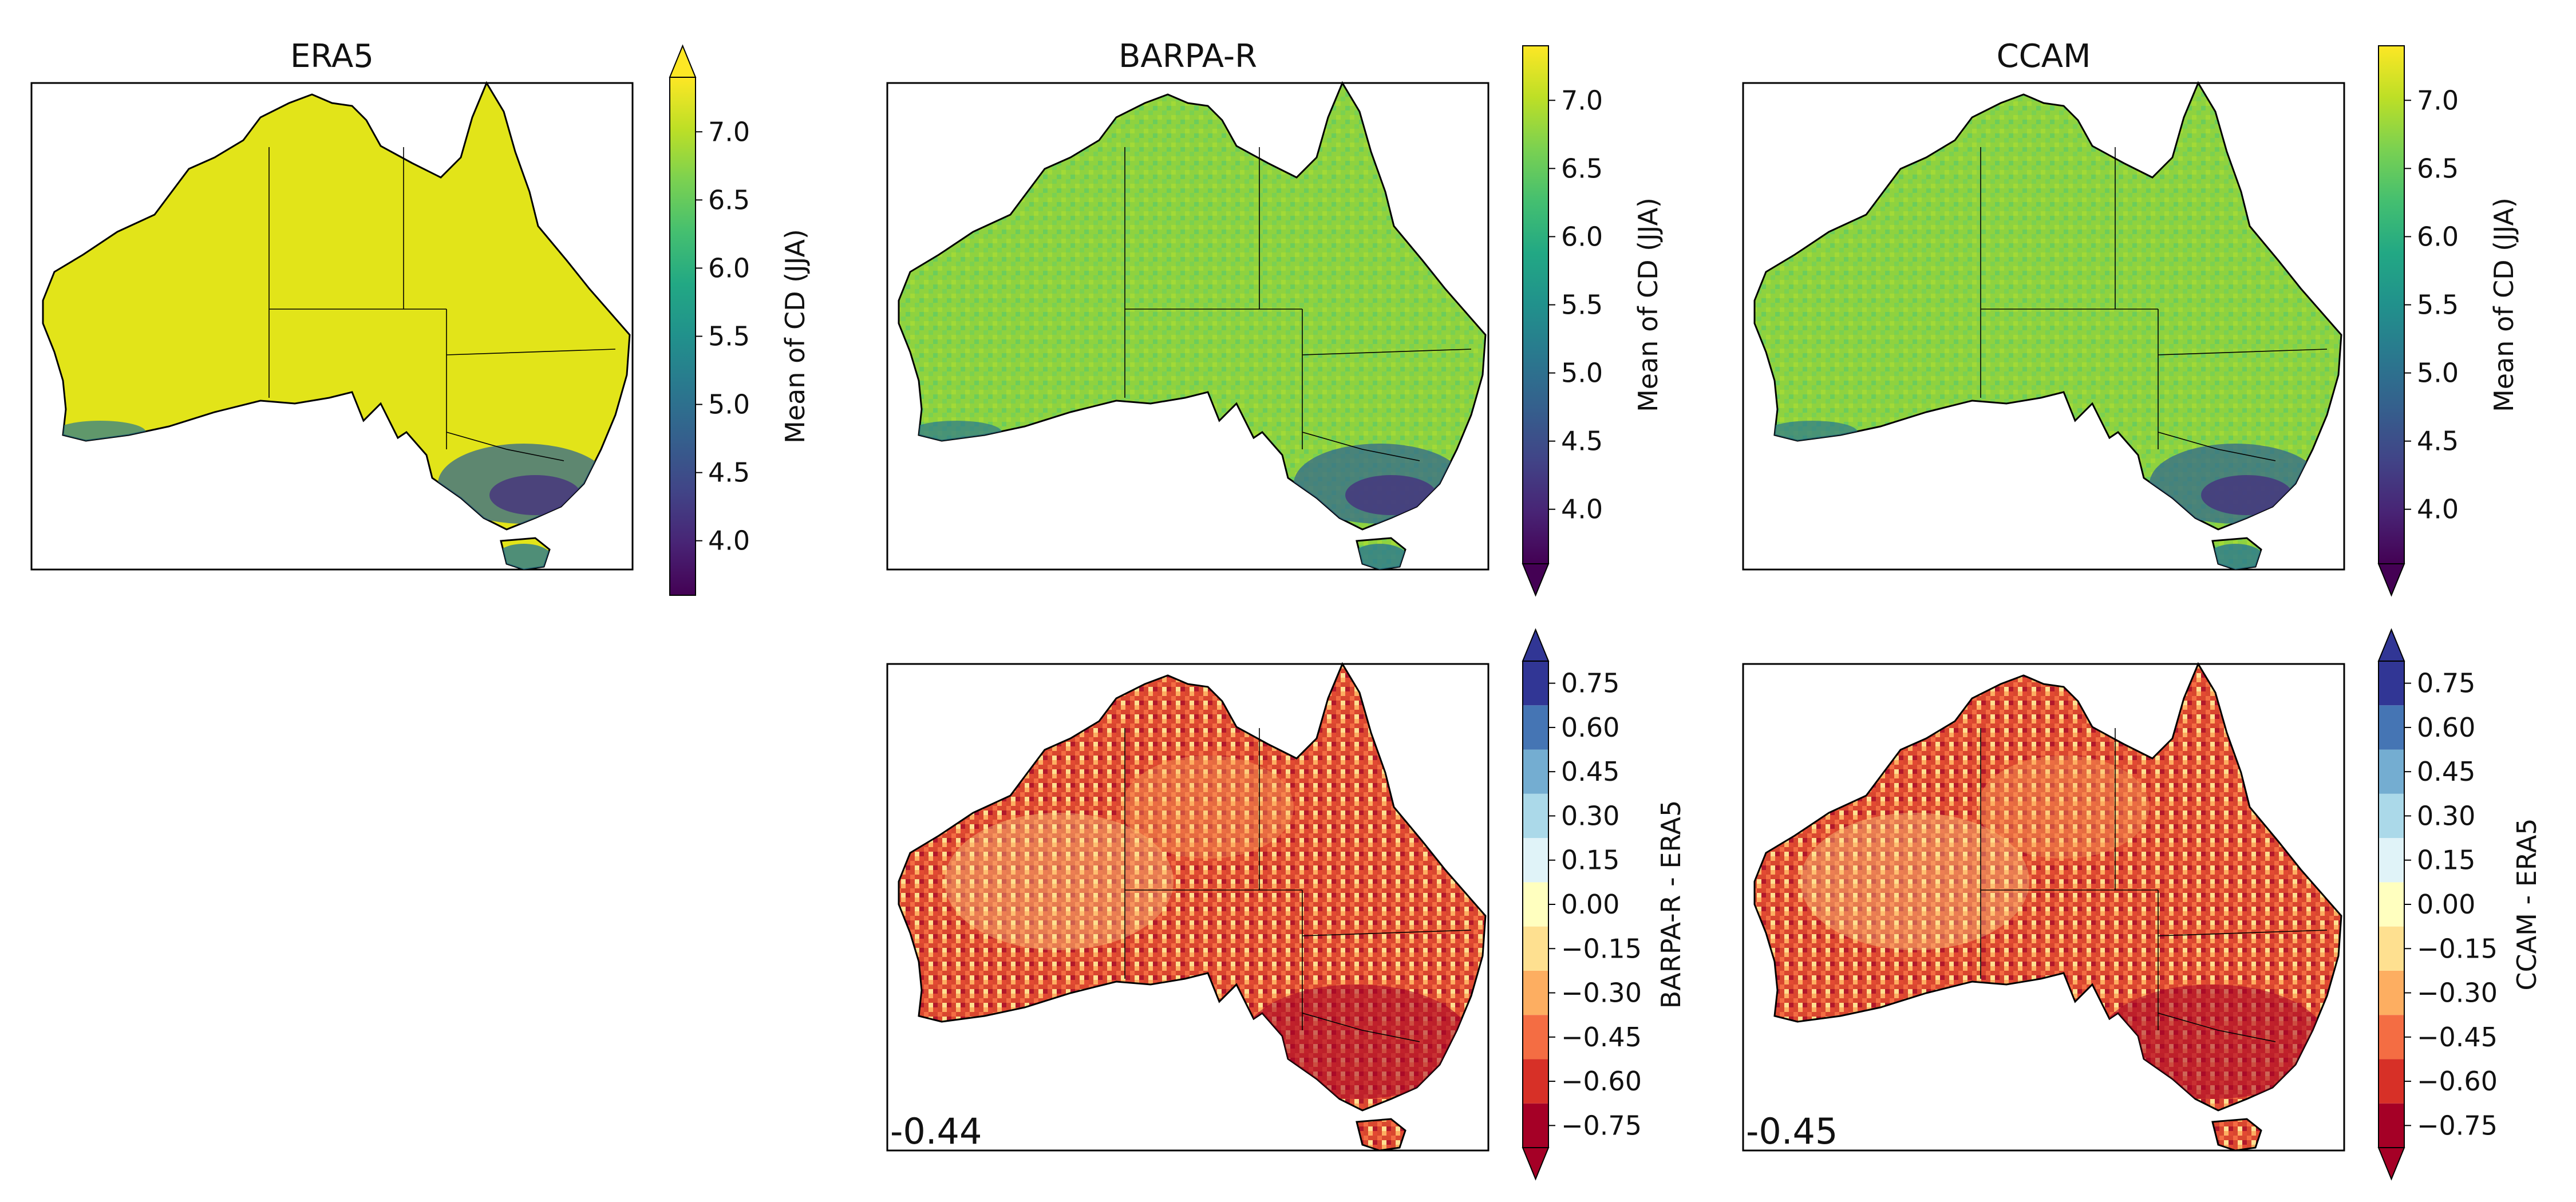 This screenshot has height=1202, width=2576. Describe the element at coordinates (2043, 327) in the screenshot. I see `map-ccam` at that location.